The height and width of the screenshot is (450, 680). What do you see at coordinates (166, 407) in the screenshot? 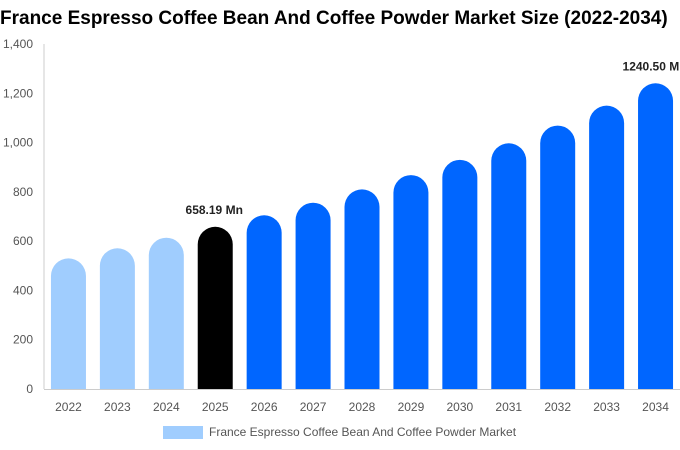
I see `x-tick-label: 2024` at bounding box center [166, 407].